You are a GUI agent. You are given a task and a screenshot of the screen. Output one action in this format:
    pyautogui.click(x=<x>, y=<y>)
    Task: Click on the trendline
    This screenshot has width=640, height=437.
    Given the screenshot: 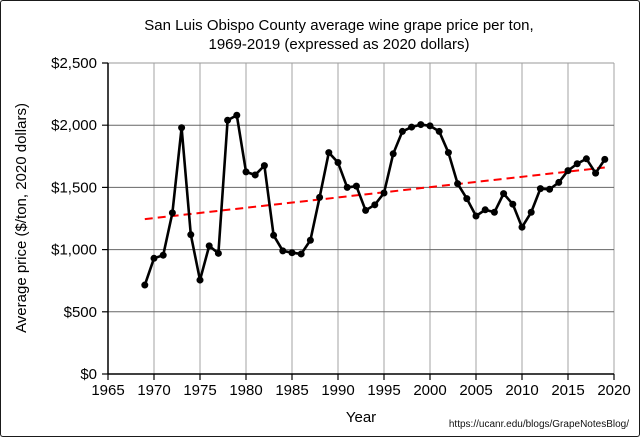 What is the action you would take?
    pyautogui.click(x=374, y=193)
    